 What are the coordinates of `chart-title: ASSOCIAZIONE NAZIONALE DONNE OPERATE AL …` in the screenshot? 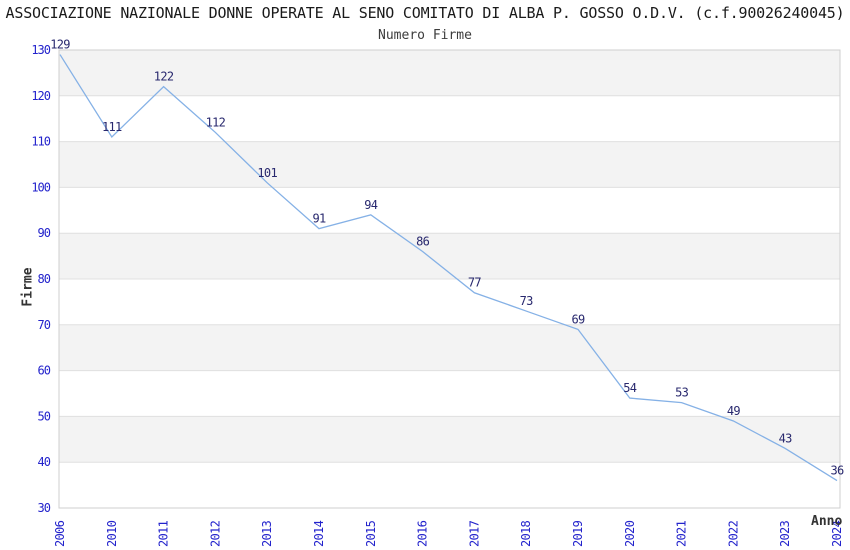 It's located at (425, 13).